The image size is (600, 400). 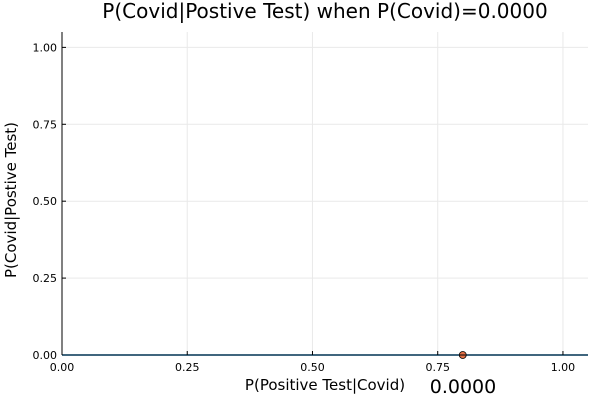 I want to click on x-tick-label-2: 0.50, so click(x=312, y=367).